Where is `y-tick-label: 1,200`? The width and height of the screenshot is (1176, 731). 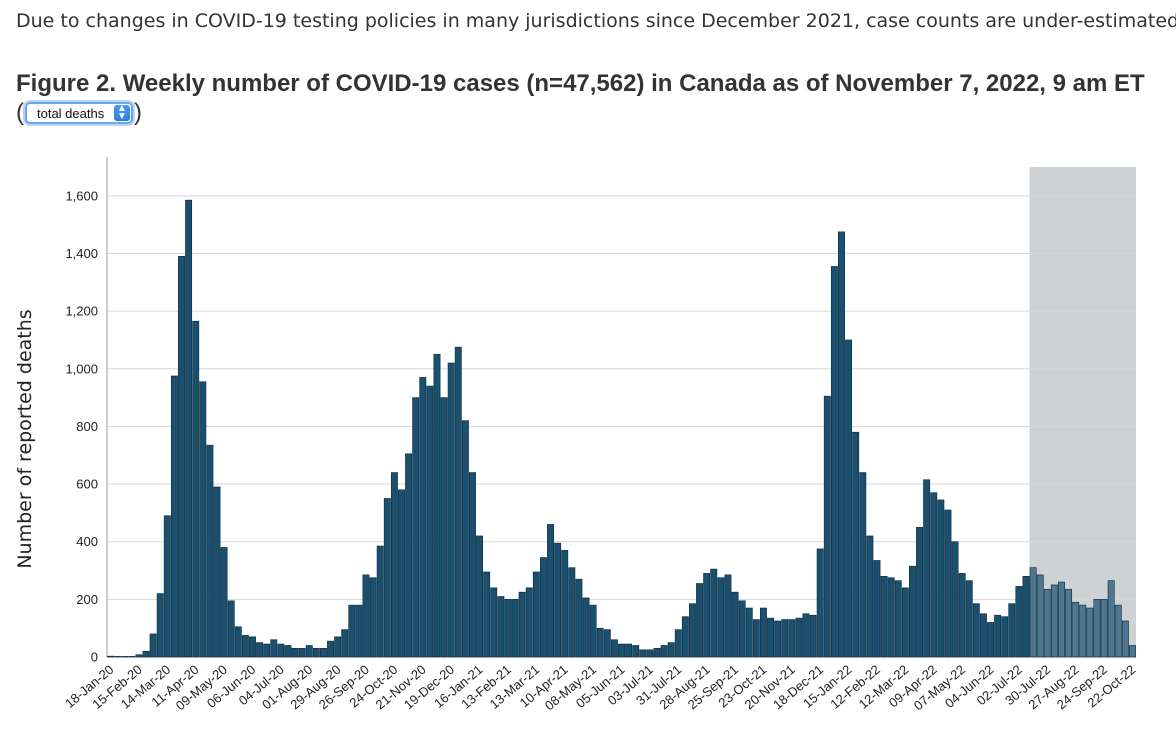 y-tick-label: 1,200 is located at coordinates (81, 311).